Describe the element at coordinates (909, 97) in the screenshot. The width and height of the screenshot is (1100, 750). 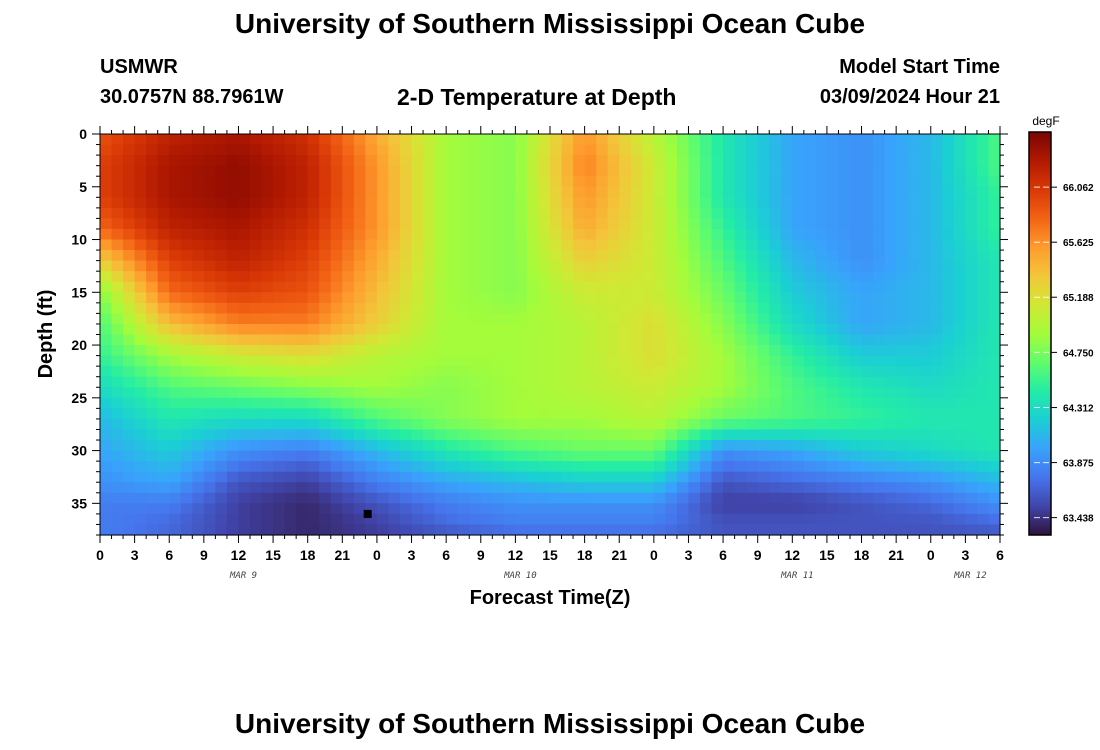
I see `model-start-time: 03/09/2024 Hour 21` at that location.